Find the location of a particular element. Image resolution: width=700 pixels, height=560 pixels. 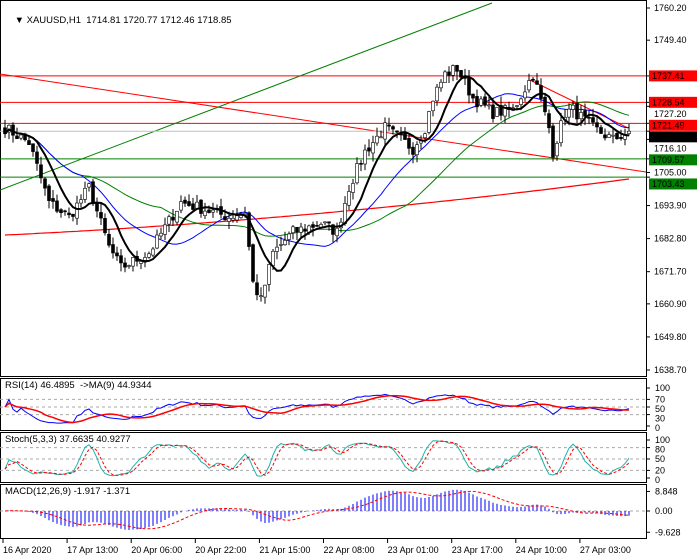

collapse-triangle-icon: ▼ is located at coordinates (20, 20).